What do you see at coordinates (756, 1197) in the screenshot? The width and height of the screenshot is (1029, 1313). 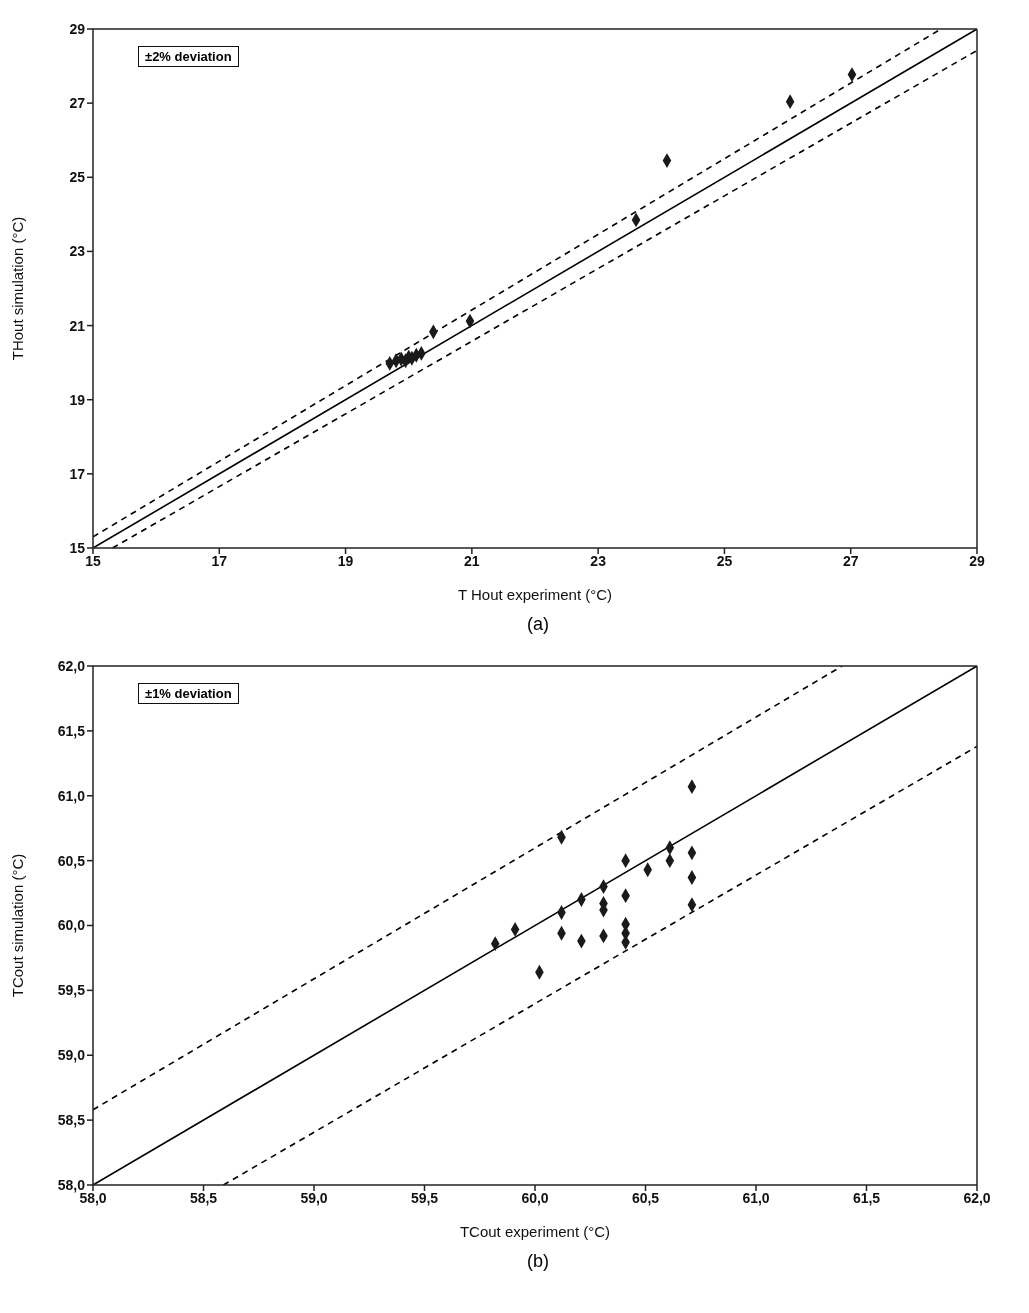 I see `x-tick-label: 61,0` at bounding box center [756, 1197].